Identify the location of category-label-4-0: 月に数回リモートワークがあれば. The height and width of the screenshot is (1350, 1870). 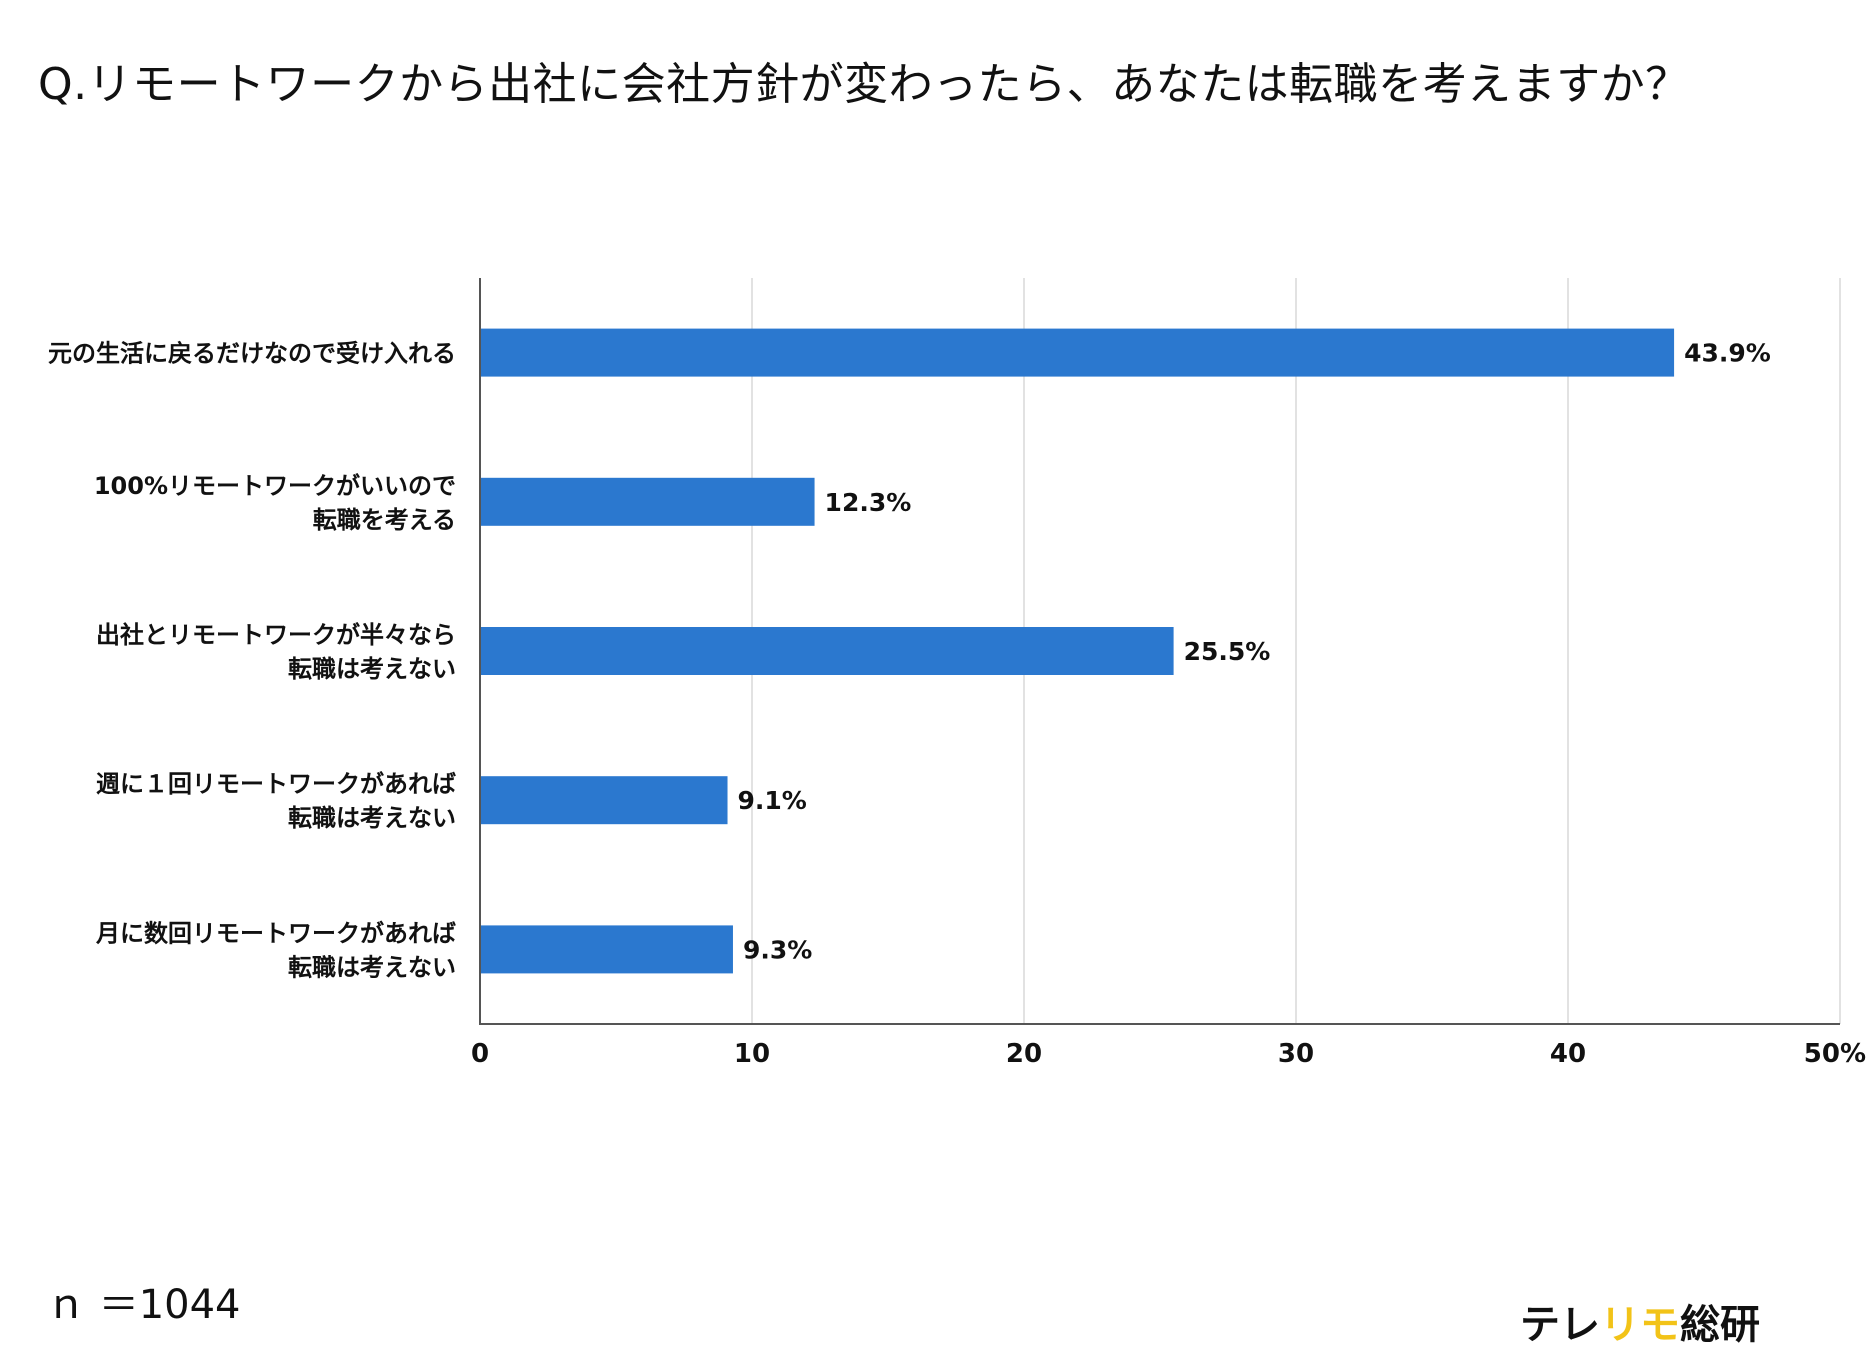
(275, 933).